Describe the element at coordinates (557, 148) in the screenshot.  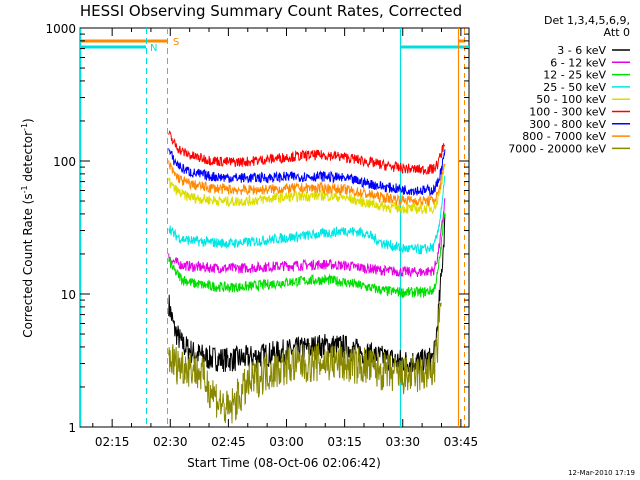
I see `legend-label-8: 7000 - 20000 keV` at that location.